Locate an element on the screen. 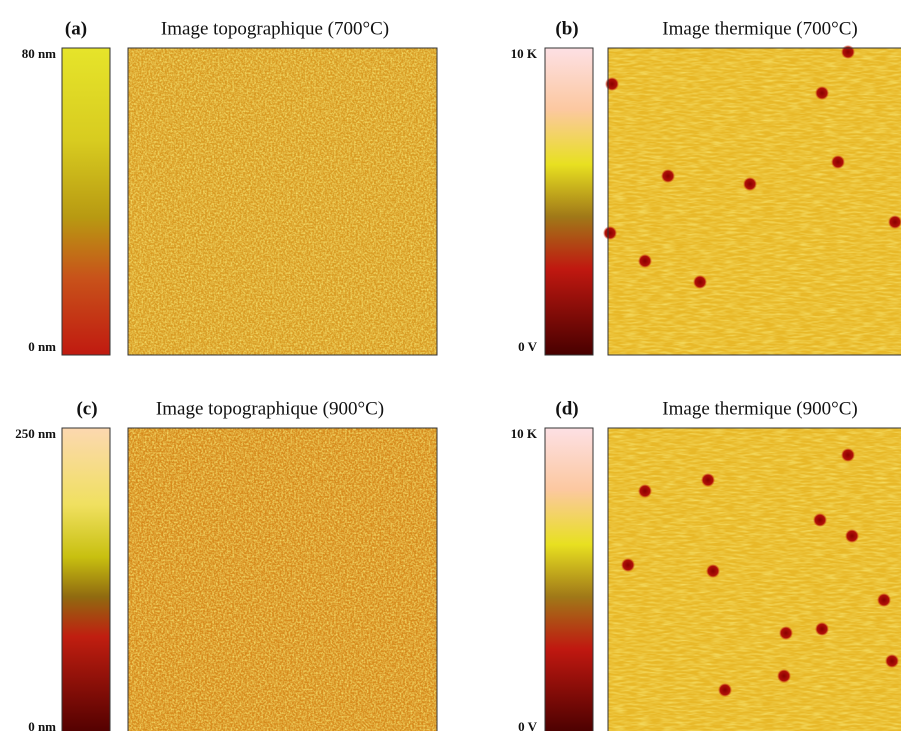  panel-title: Image topographique (900°C) is located at coordinates (270, 408).